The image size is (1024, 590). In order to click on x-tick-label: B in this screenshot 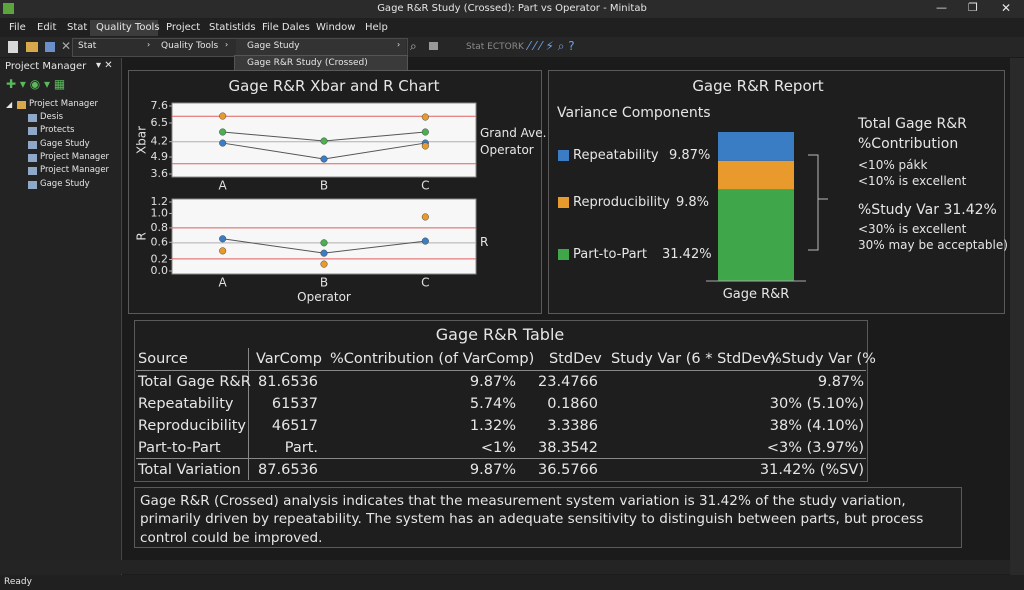, I will do `click(324, 186)`.